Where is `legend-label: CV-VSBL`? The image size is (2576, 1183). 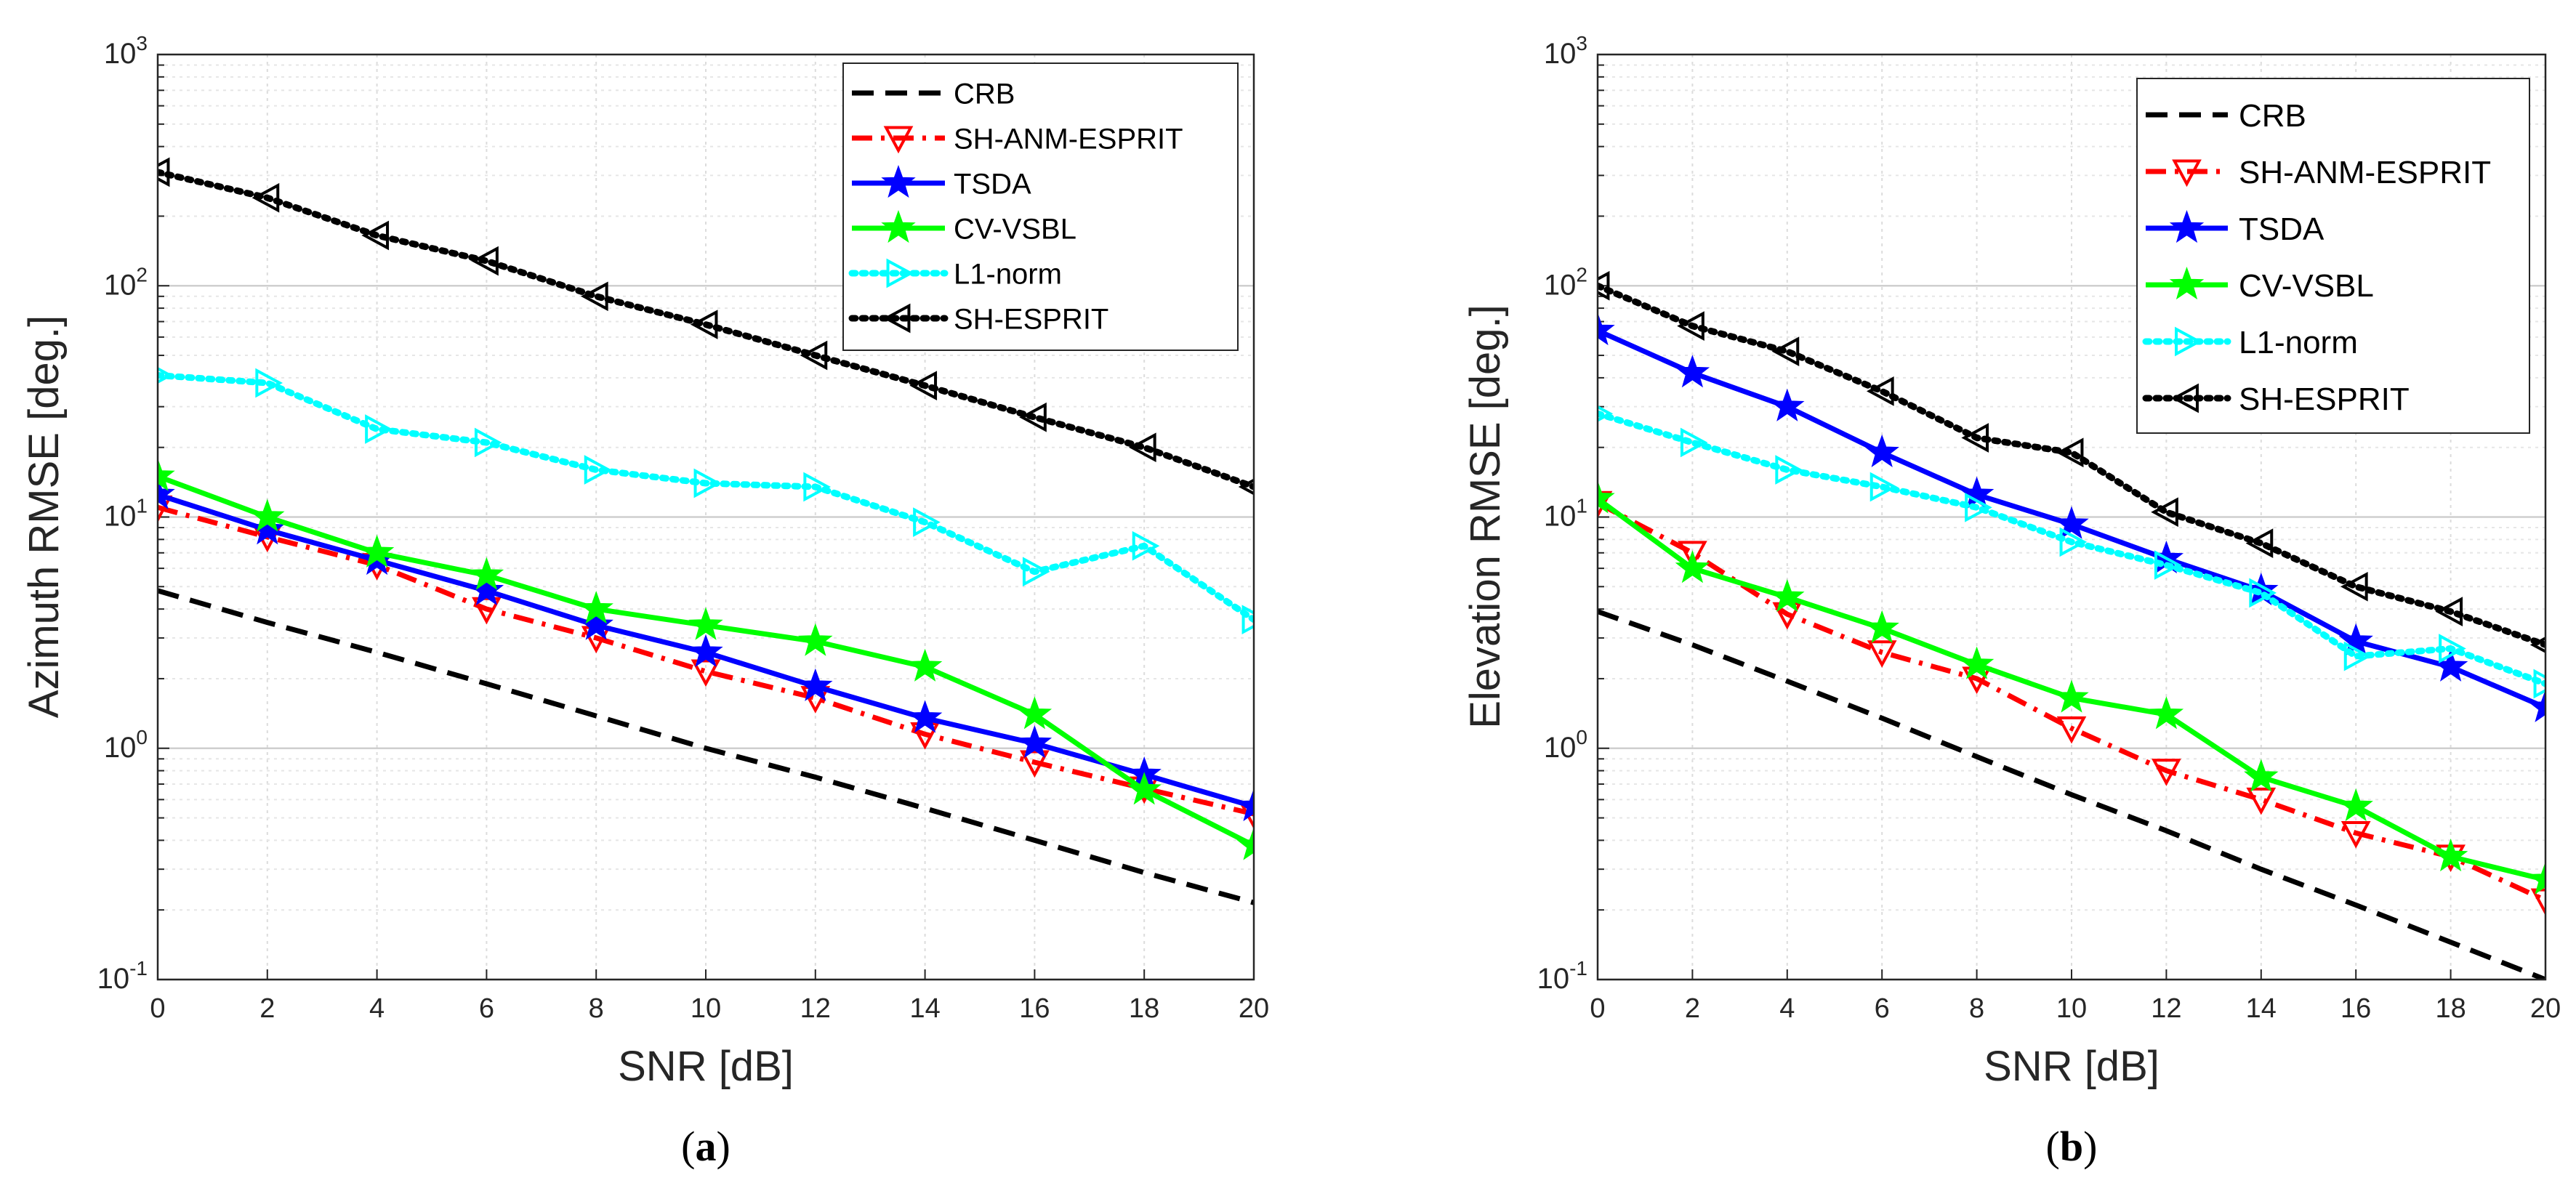 legend-label: CV-VSBL is located at coordinates (1015, 229).